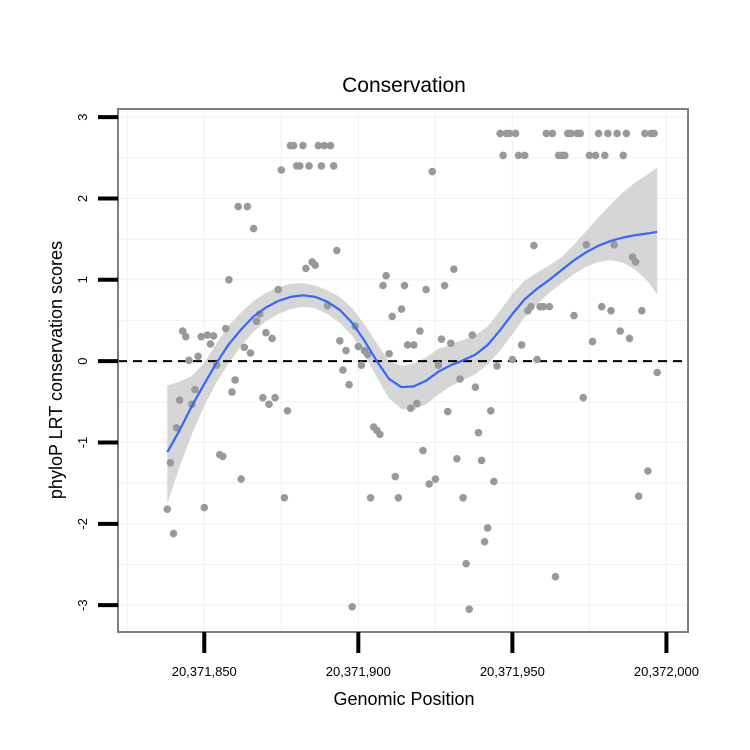 This screenshot has height=750, width=750. What do you see at coordinates (82, 279) in the screenshot?
I see `y-tick-label: 1` at bounding box center [82, 279].